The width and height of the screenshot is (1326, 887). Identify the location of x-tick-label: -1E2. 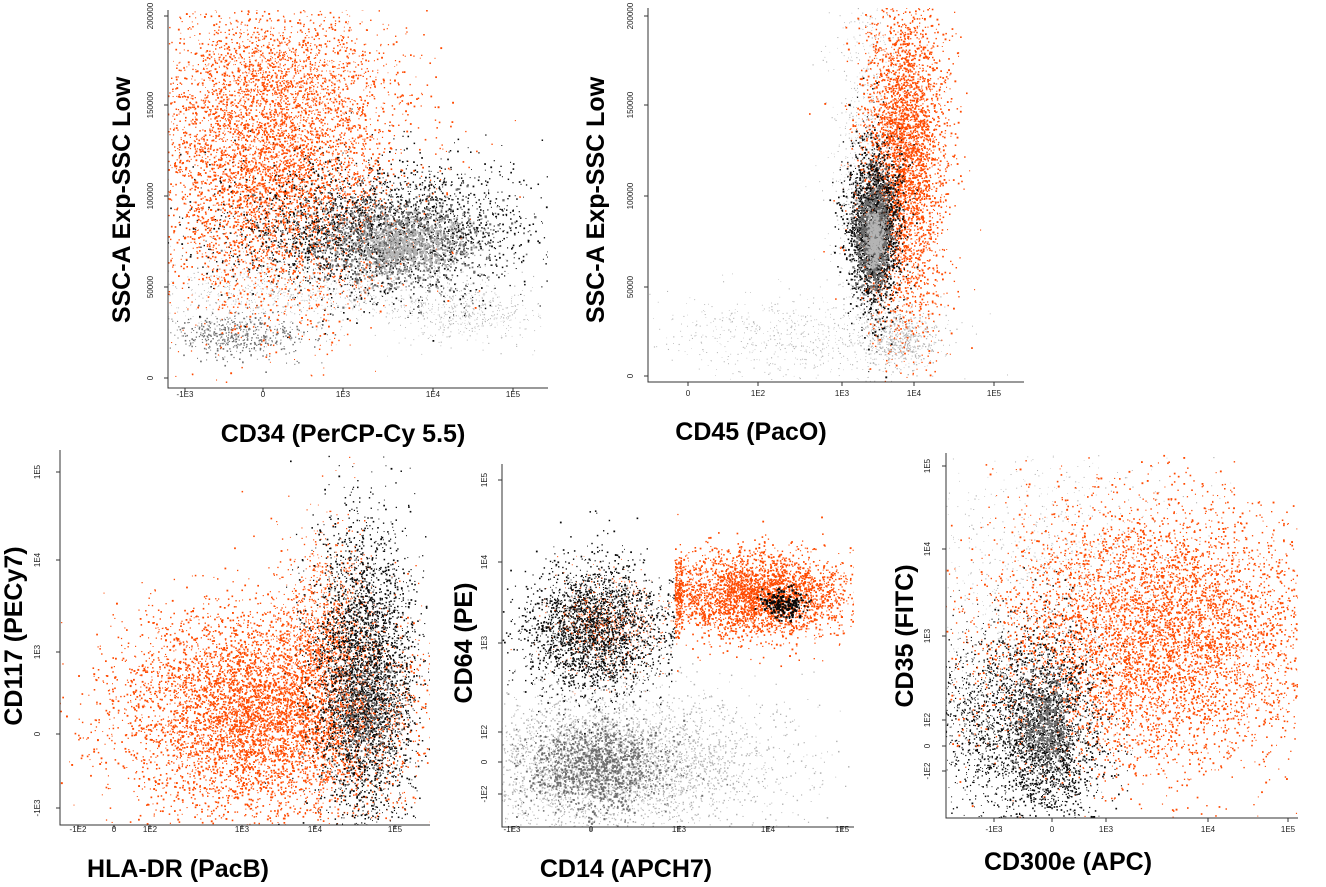
(78, 829).